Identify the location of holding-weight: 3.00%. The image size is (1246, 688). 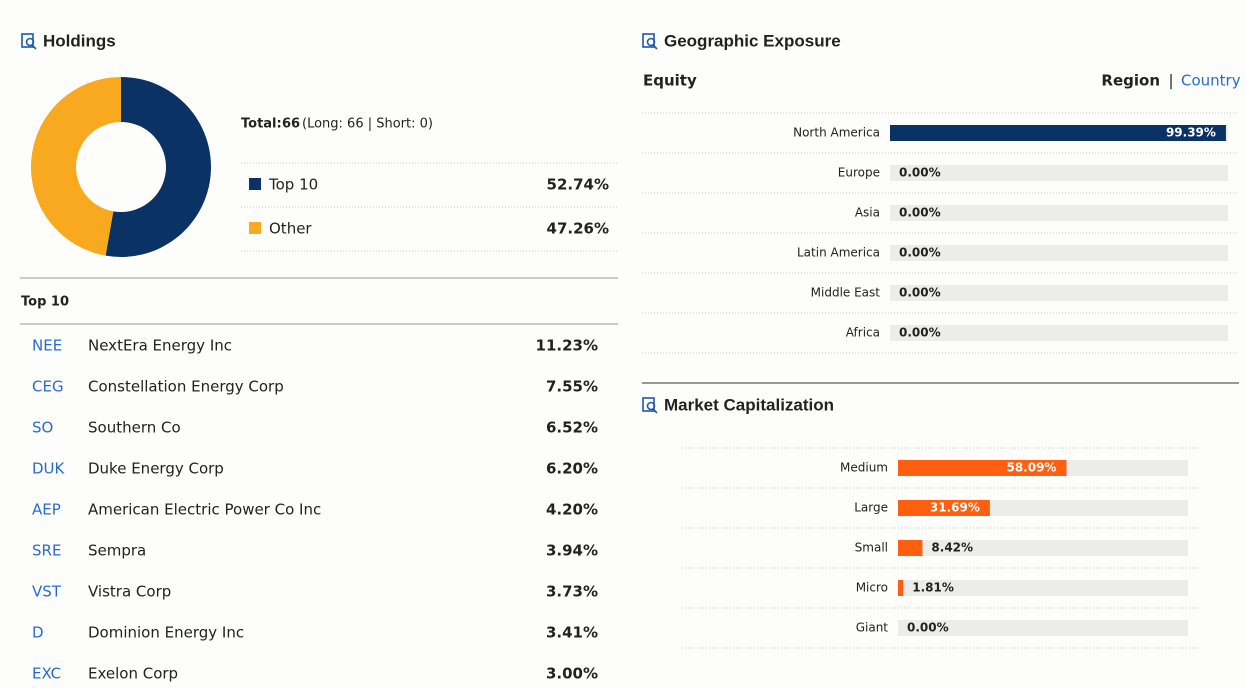
(572, 674).